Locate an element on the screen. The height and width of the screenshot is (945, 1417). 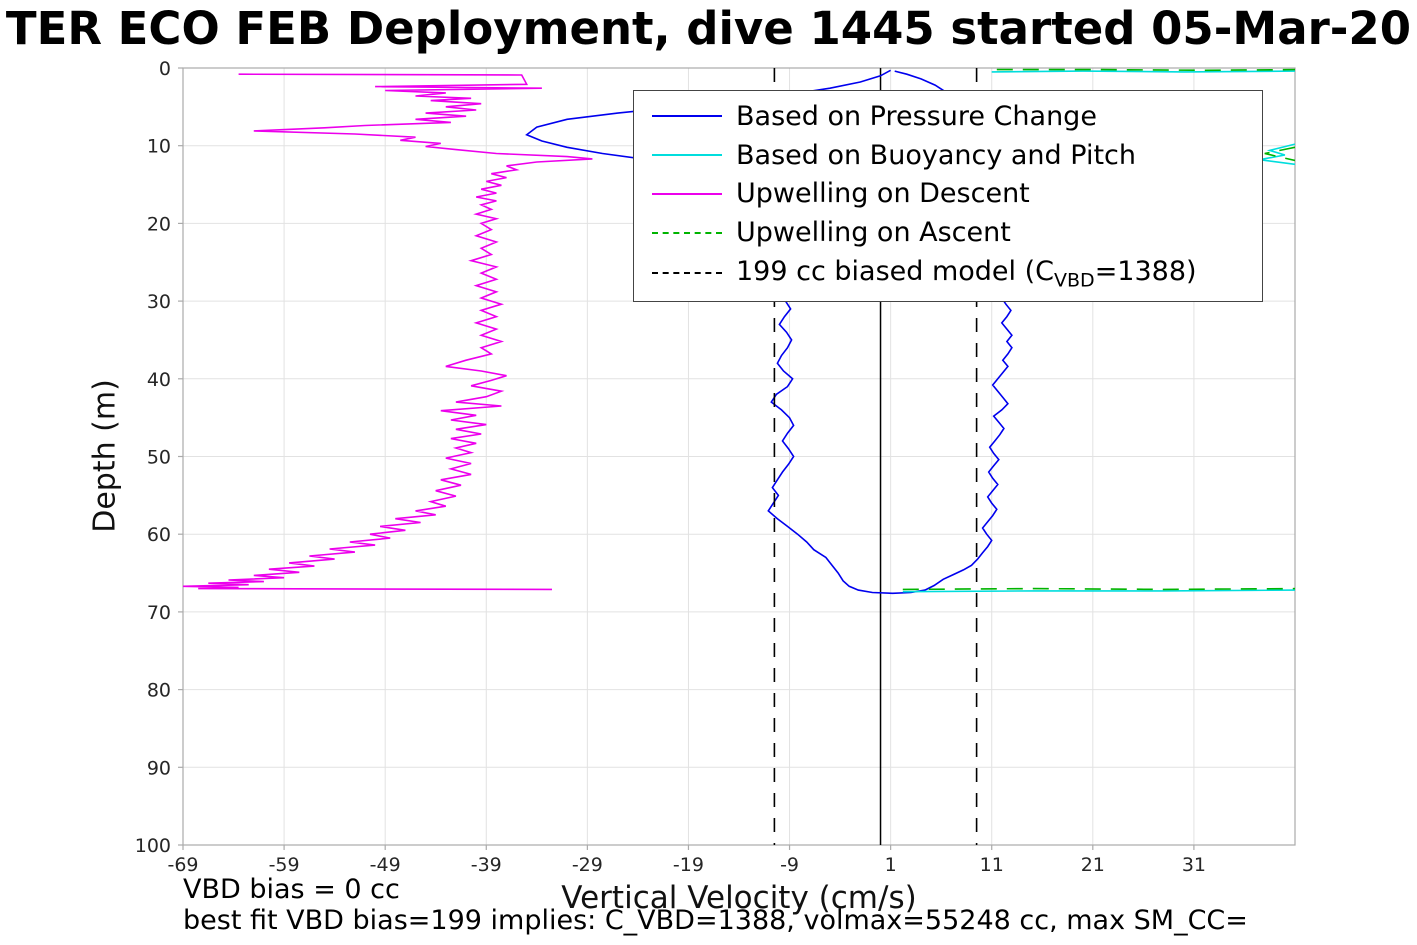
y-tick-label: 50 is located at coordinates (159, 458).